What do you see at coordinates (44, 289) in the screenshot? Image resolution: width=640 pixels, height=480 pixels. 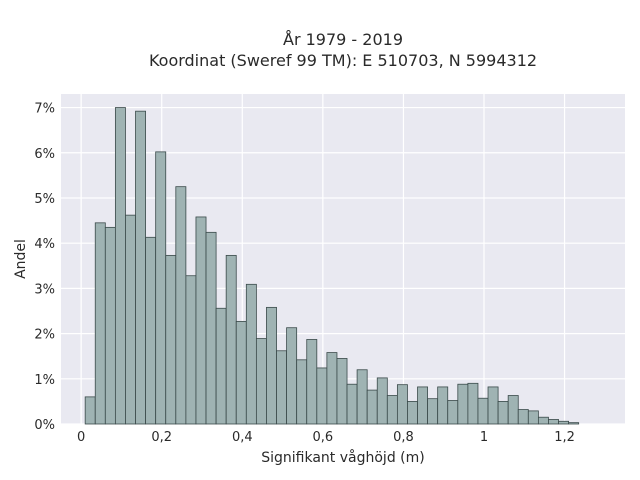 I see `y-tick-label: 3%` at bounding box center [44, 289].